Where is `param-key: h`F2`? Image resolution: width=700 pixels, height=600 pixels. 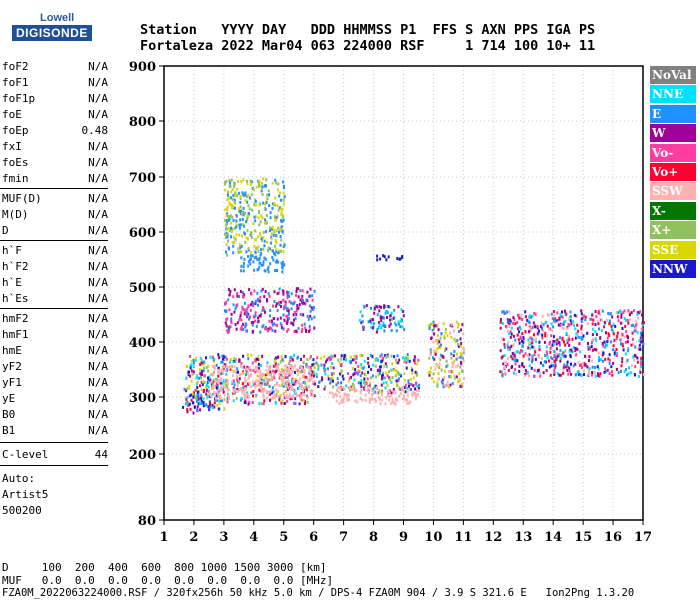 param-key: h`F2 is located at coordinates (15, 266).